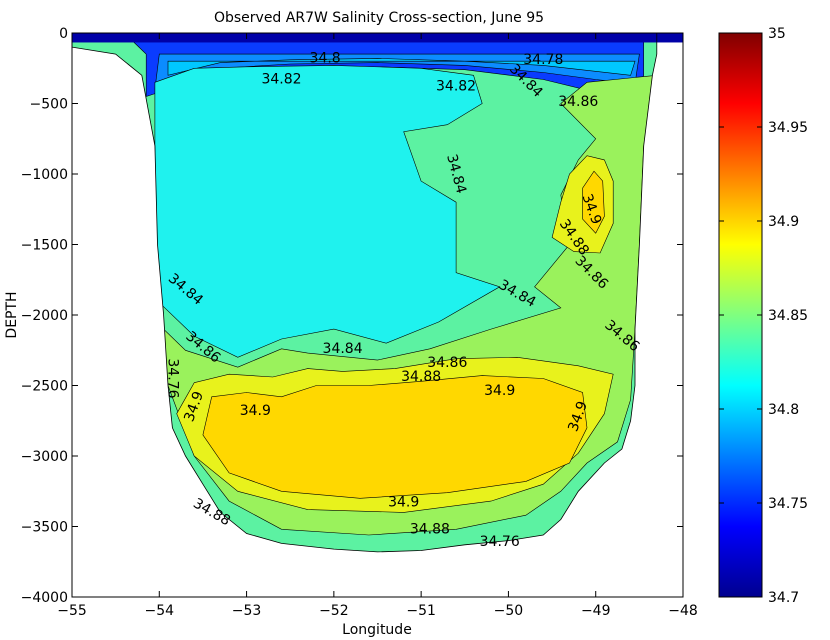 This screenshot has height=640, width=830. I want to click on contour-label: 34.78, so click(543, 60).